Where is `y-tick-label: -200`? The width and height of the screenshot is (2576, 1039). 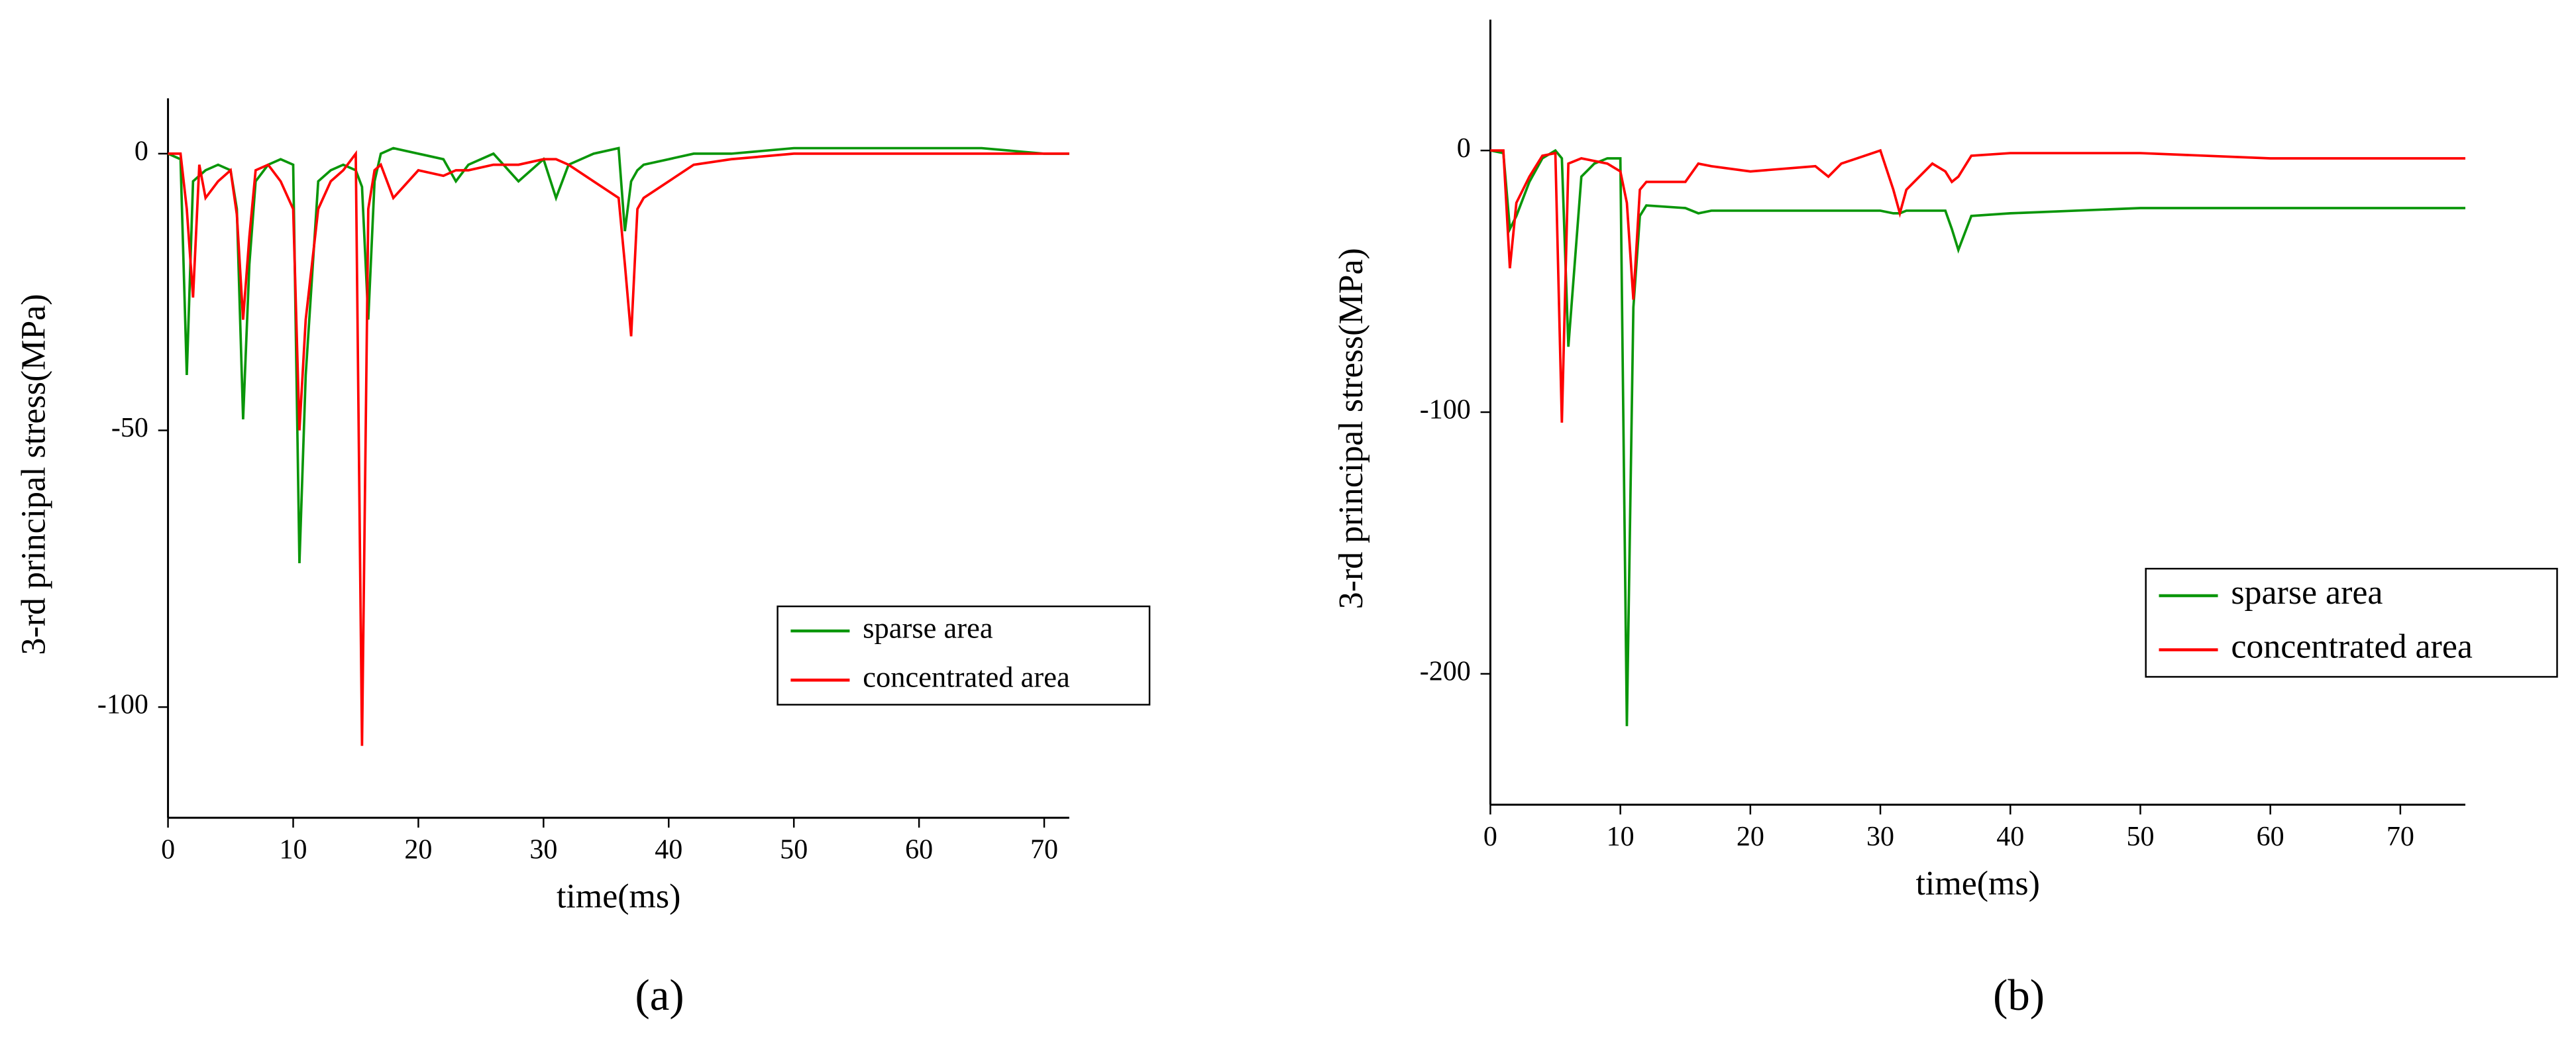
y-tick-label: -200 is located at coordinates (1445, 672).